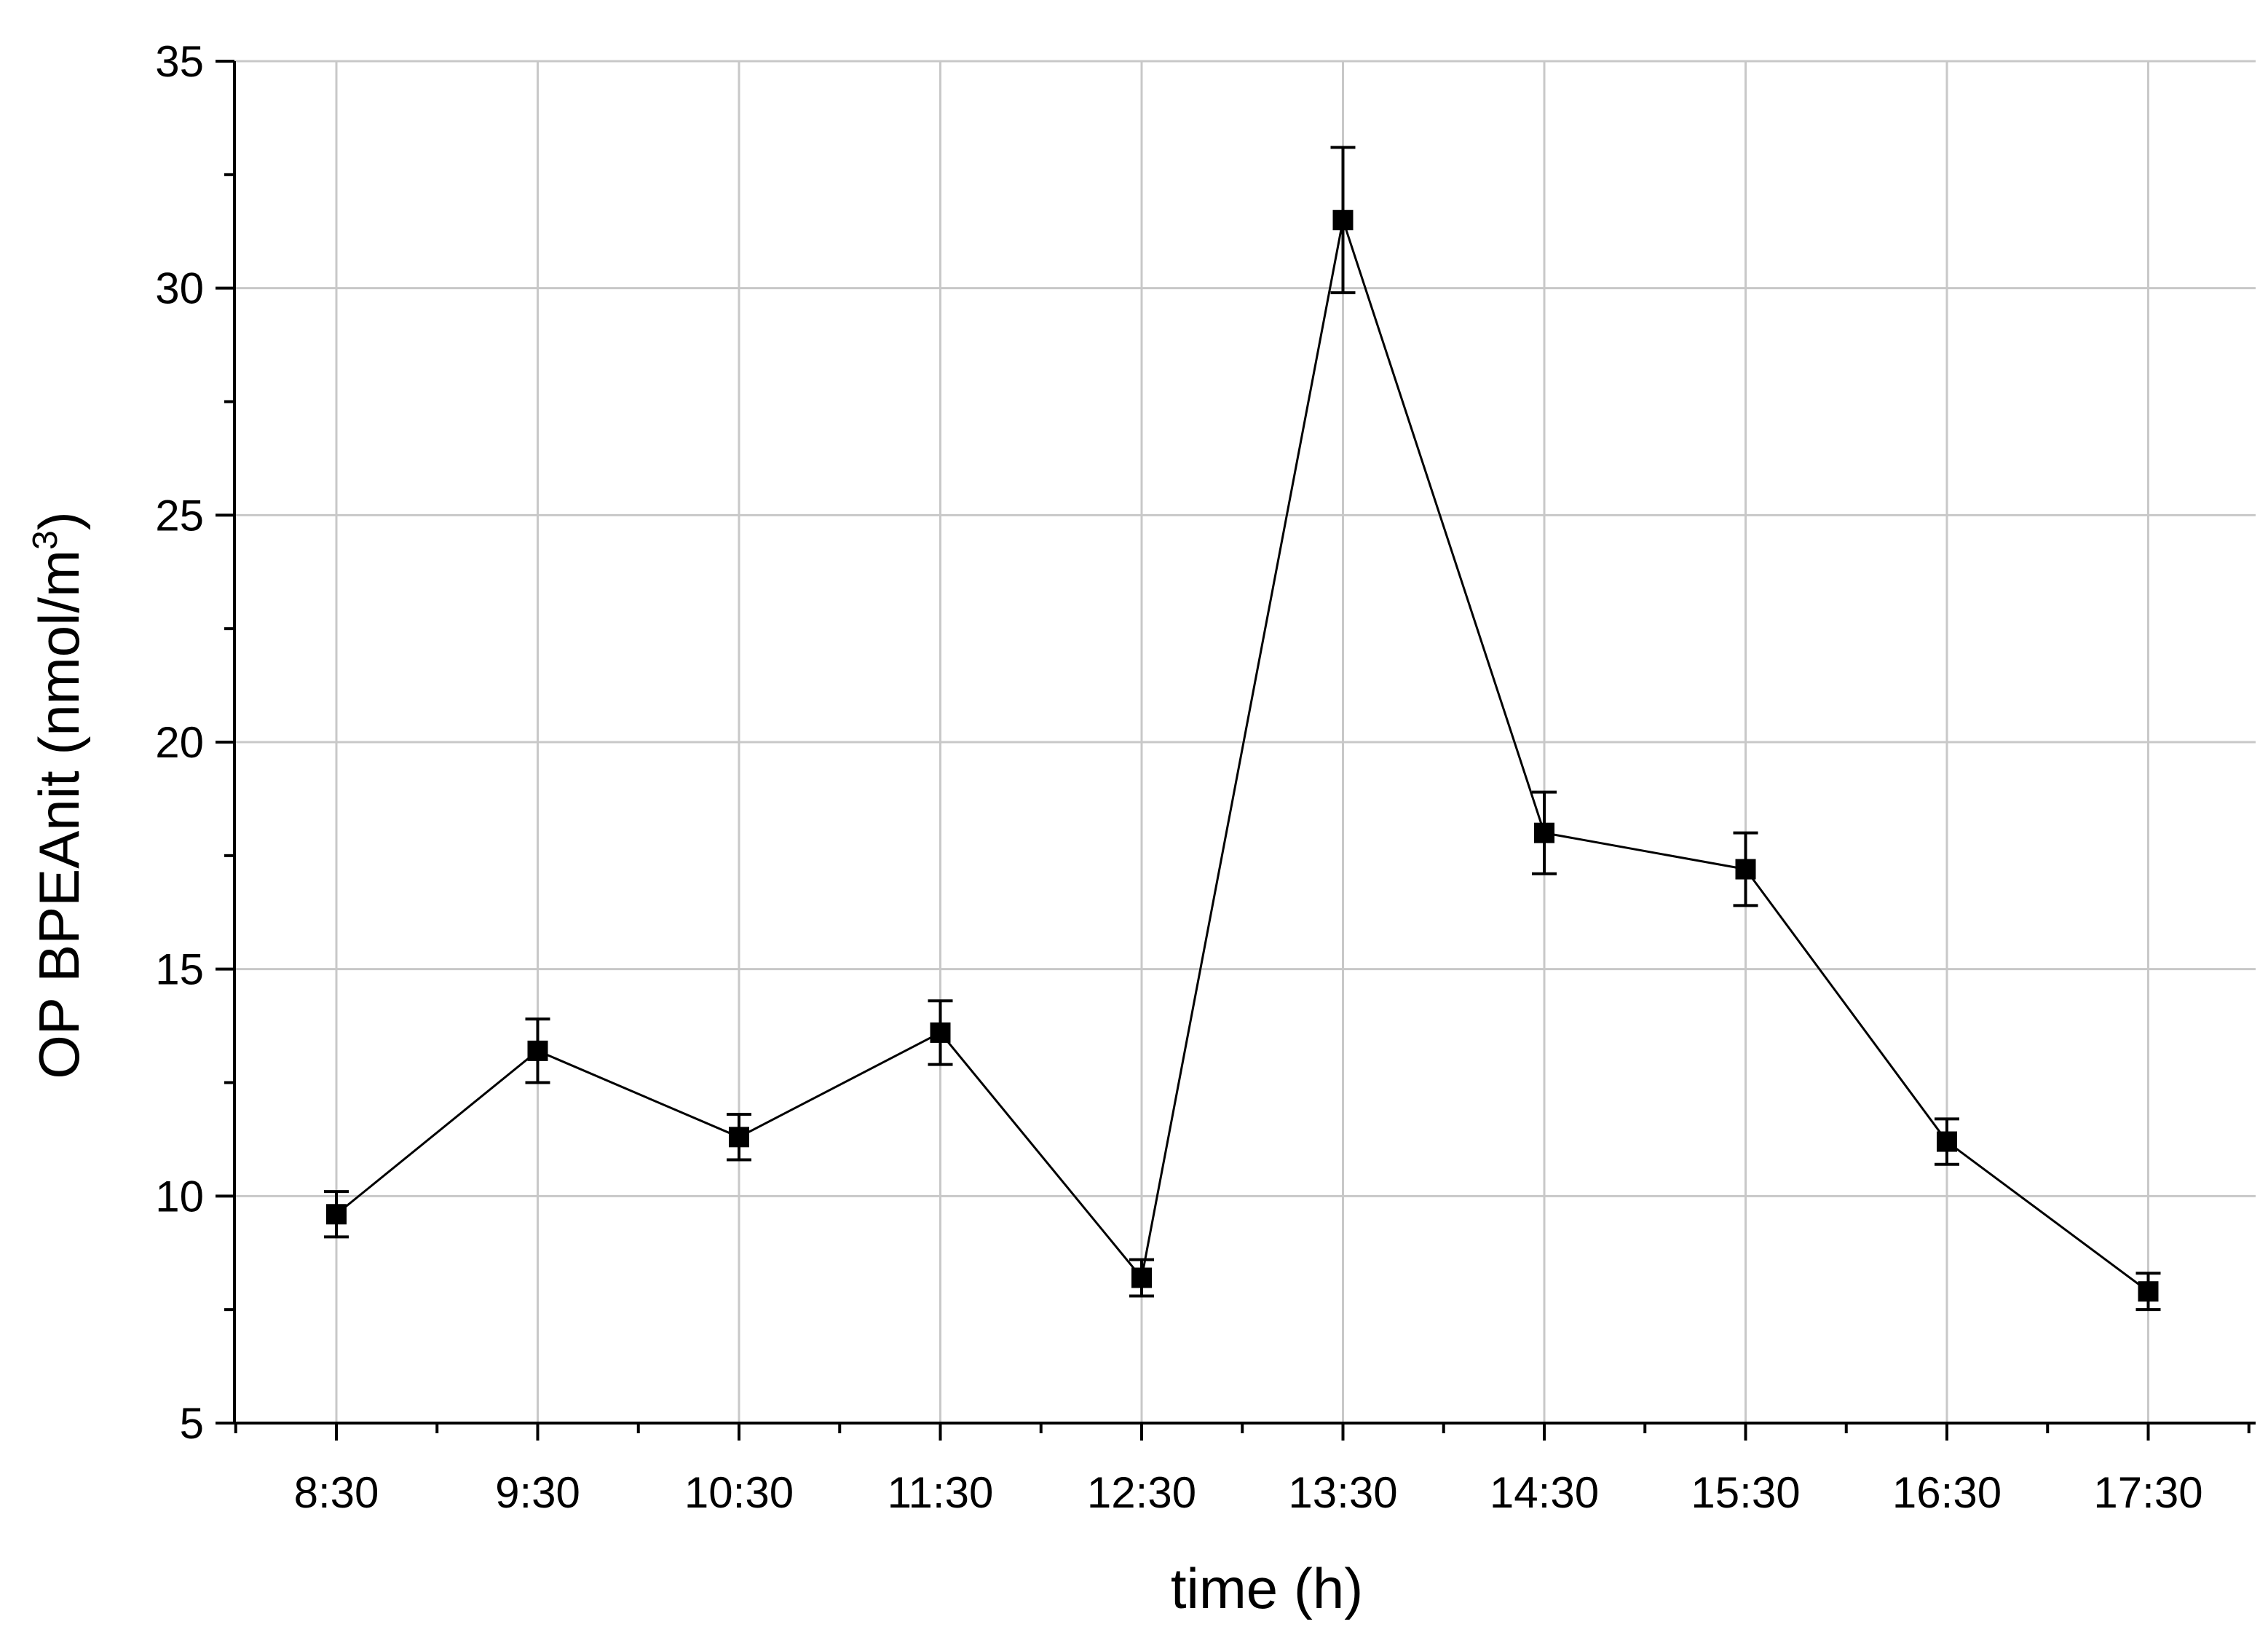 The image size is (2268, 1643). What do you see at coordinates (1544, 1492) in the screenshot?
I see `x-tick-label: 14:30` at bounding box center [1544, 1492].